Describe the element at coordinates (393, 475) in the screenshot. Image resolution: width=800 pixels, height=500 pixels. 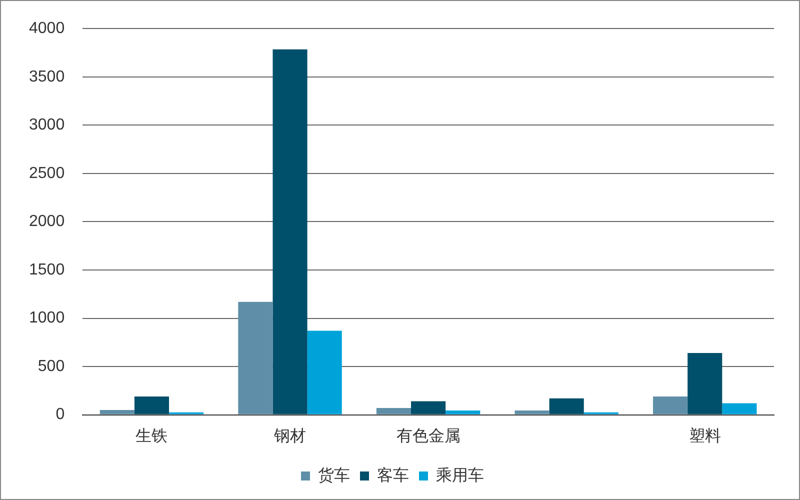
I see `legend-label: 客车` at that location.